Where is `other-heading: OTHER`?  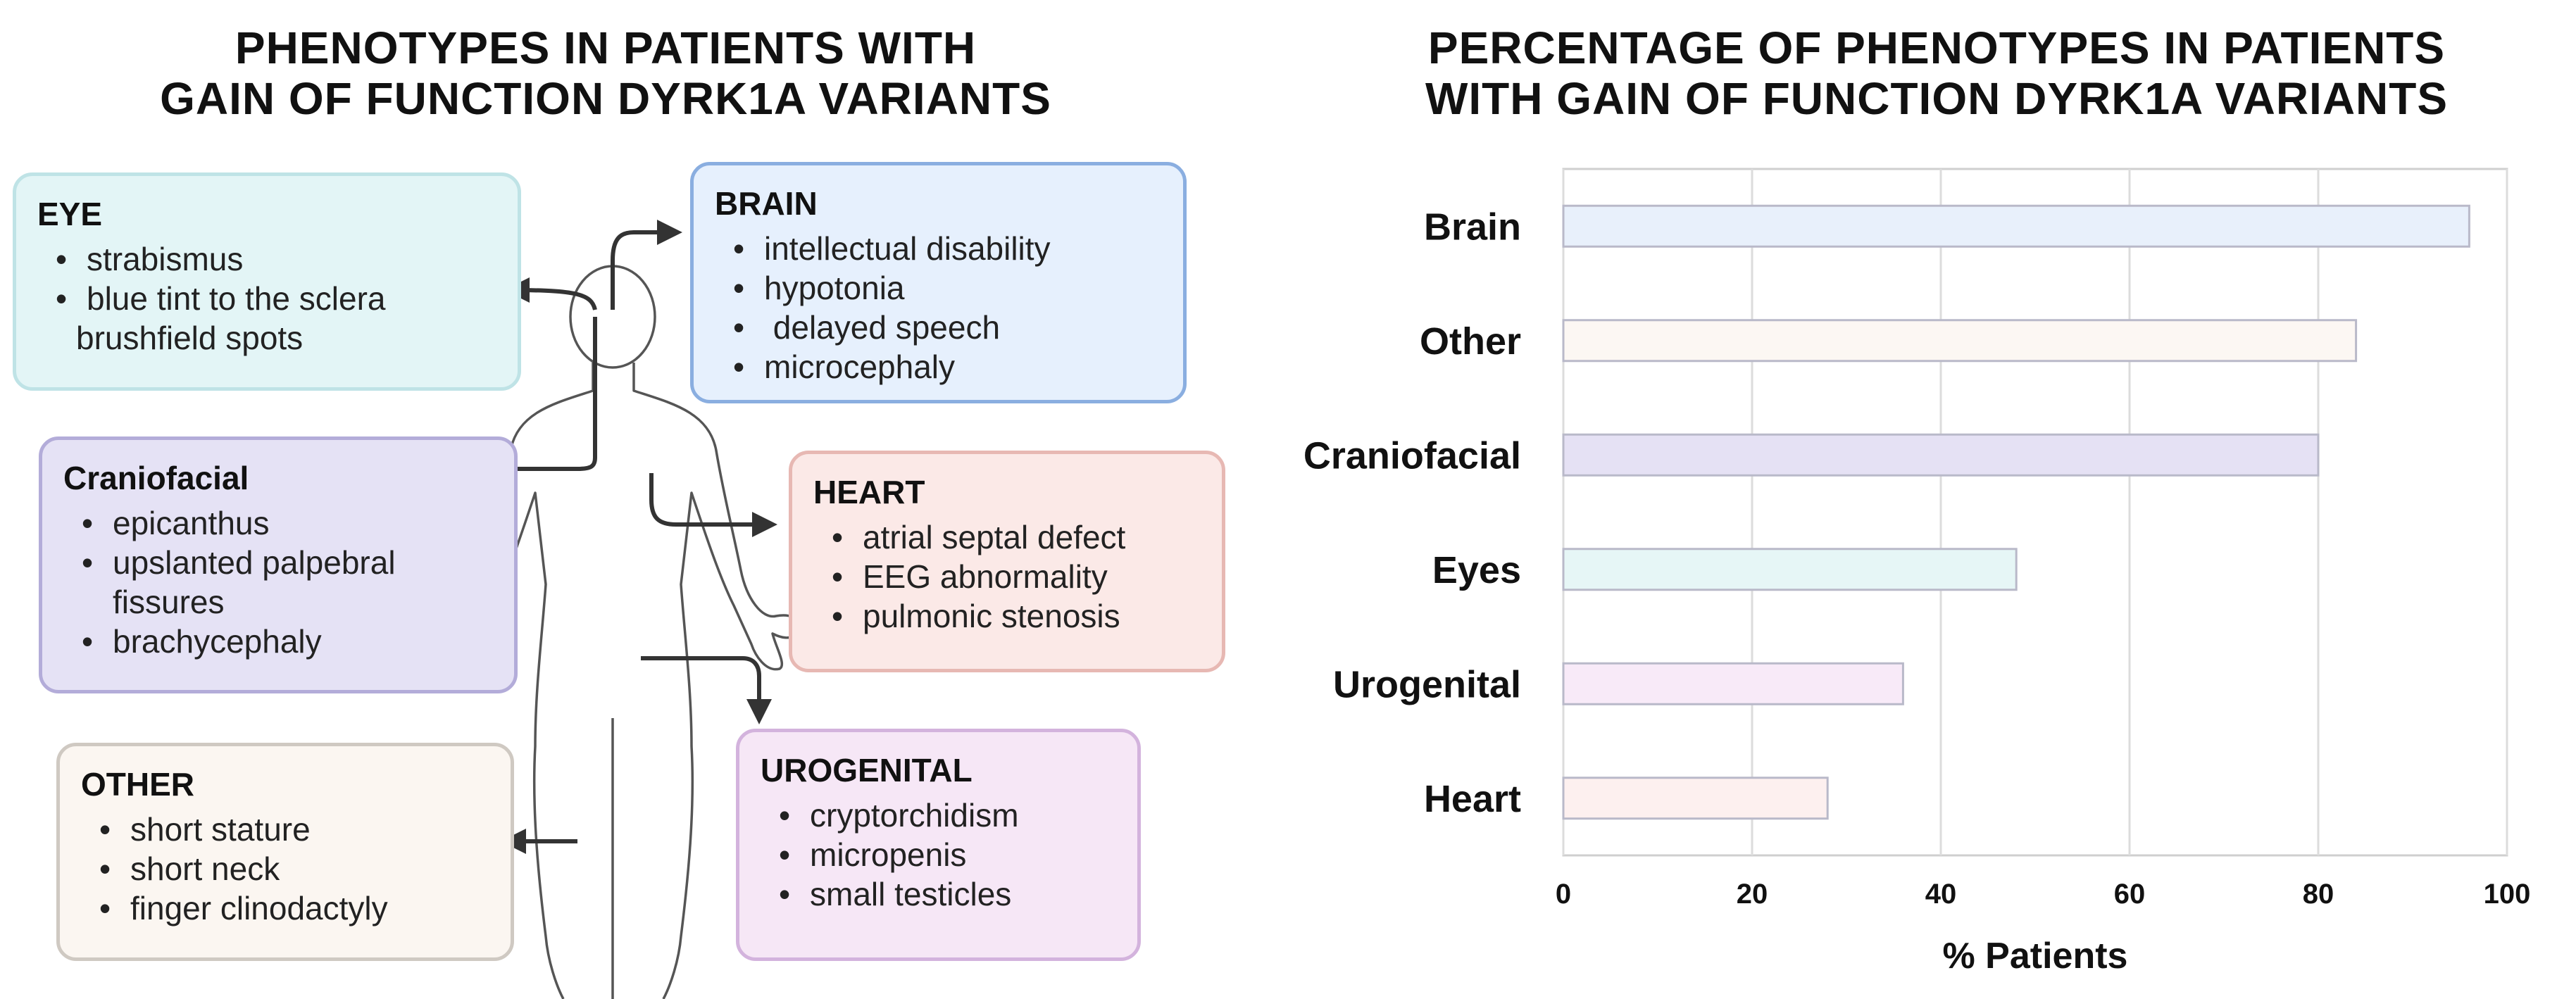
other-heading: OTHER is located at coordinates (137, 785).